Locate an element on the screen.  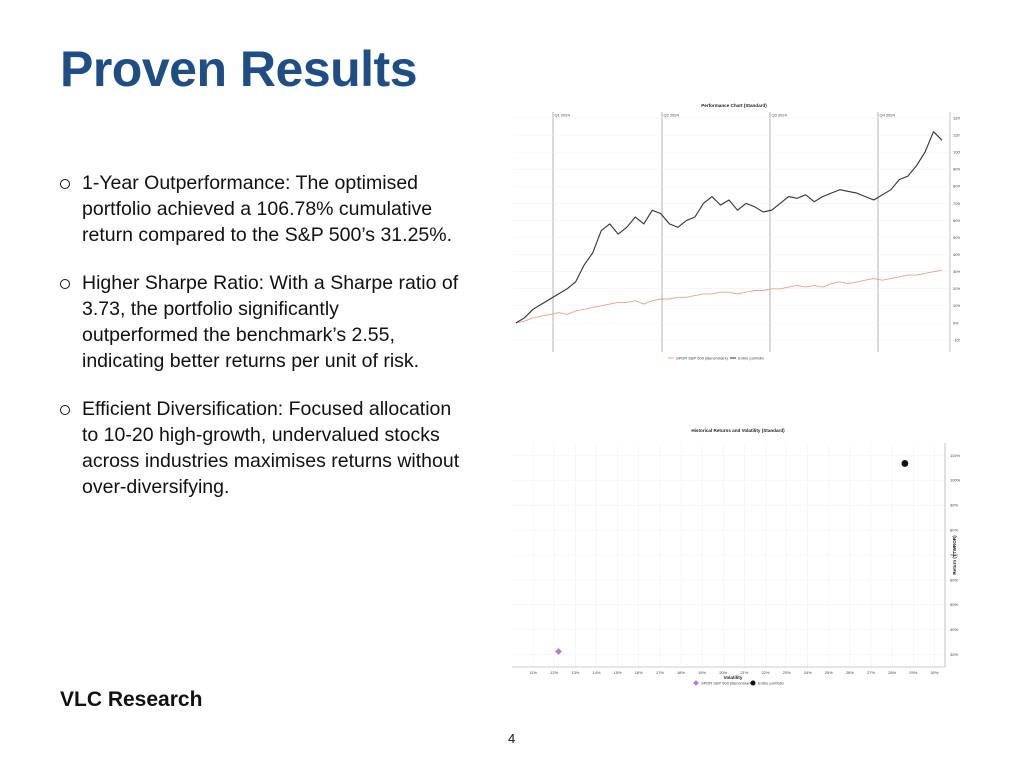
quarter-label: Q1 2024 is located at coordinates (563, 115).